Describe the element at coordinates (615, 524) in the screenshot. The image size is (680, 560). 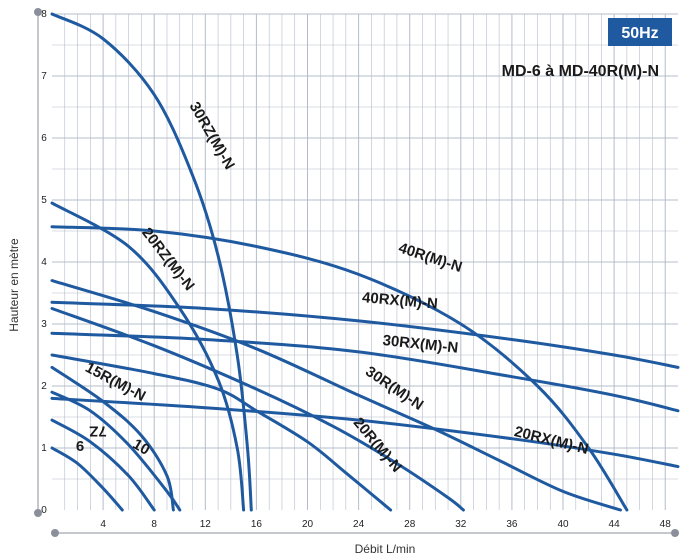
I see `x-tick-label: 44` at that location.